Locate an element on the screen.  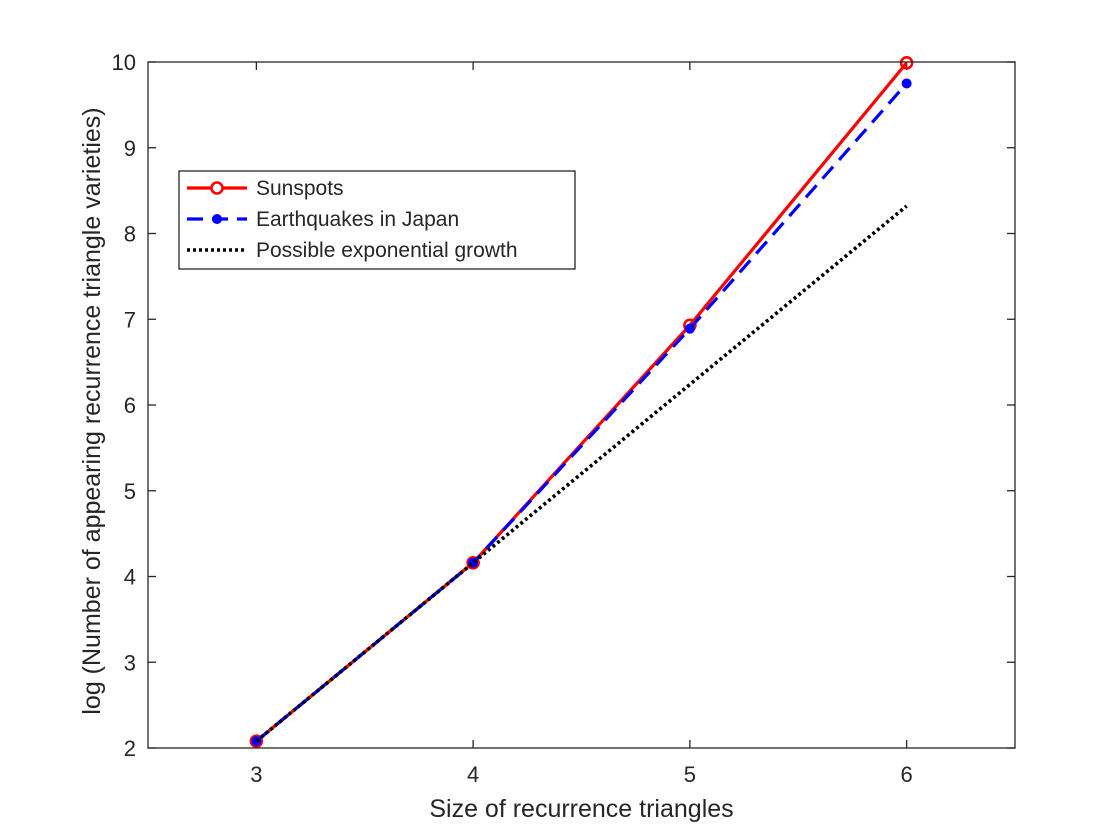
y-tick-label: 5 is located at coordinates (130, 491).